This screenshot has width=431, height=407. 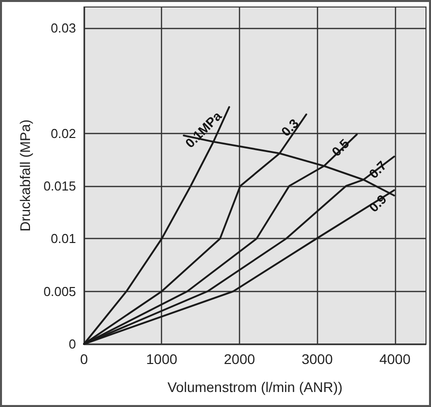 What do you see at coordinates (395, 359) in the screenshot?
I see `x-tick-label: 4000` at bounding box center [395, 359].